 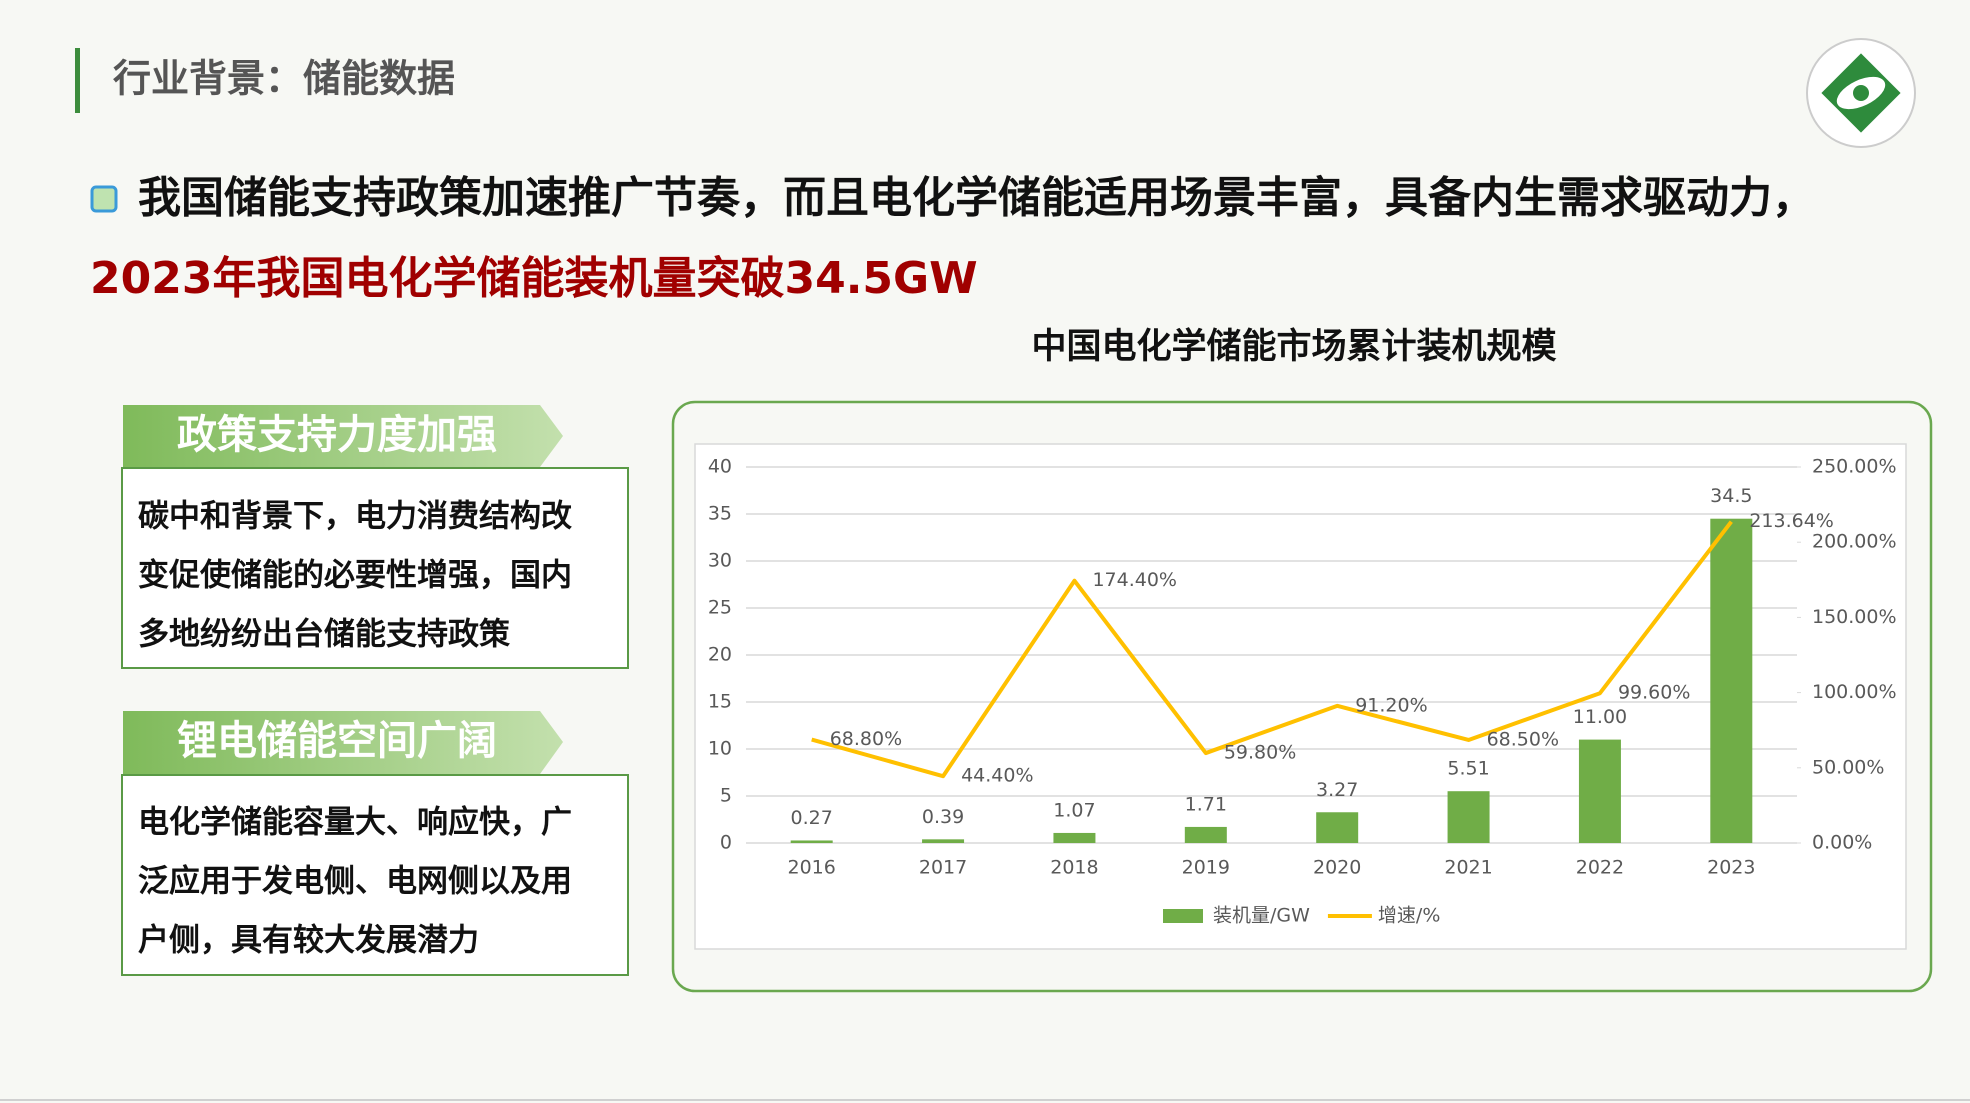 I want to click on bar-value-label: 0.39, so click(x=943, y=817).